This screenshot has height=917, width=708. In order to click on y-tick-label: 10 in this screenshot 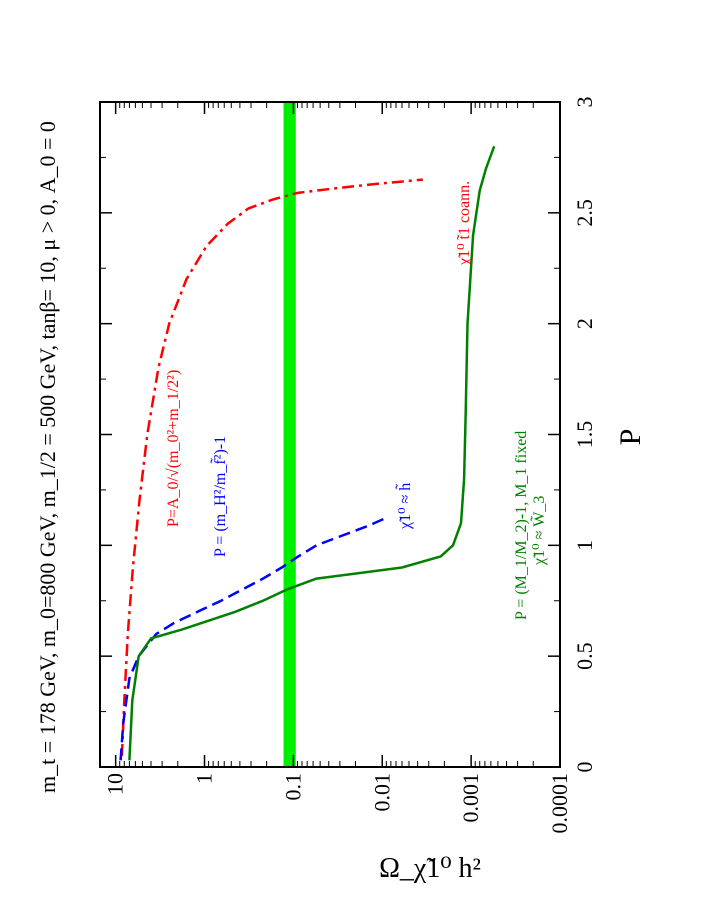, I will do `click(115, 784)`.